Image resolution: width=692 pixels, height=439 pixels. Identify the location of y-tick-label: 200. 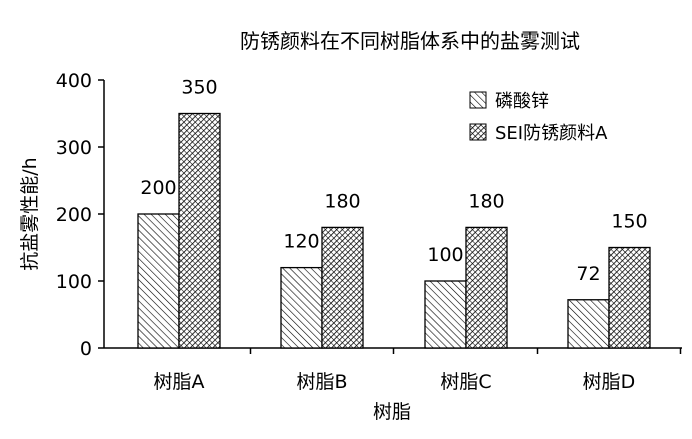
(74, 215).